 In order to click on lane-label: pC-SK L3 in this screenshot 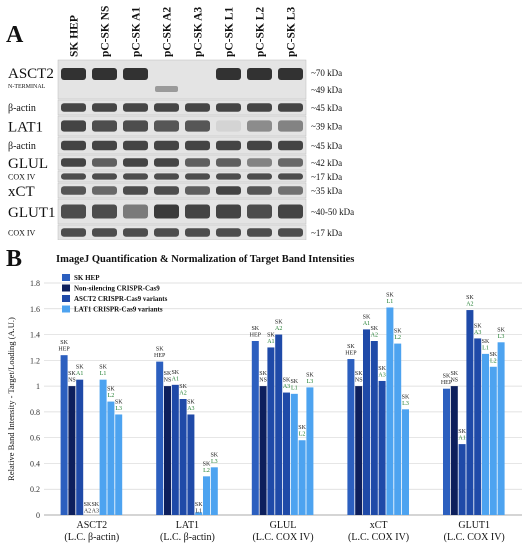, I will do `click(292, 32)`.